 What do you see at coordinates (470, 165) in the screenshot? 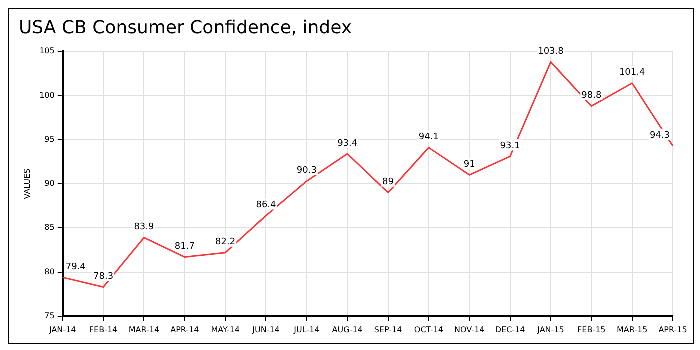
I see `data-label: 91` at bounding box center [470, 165].